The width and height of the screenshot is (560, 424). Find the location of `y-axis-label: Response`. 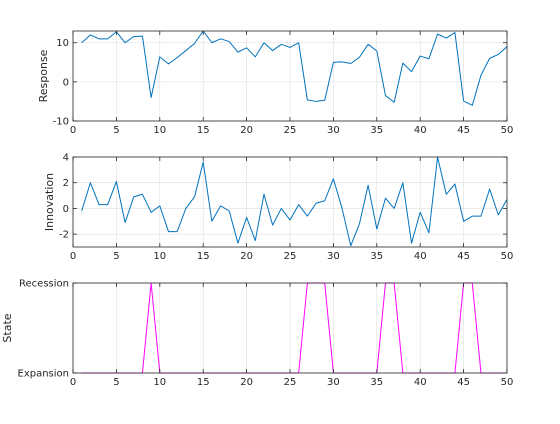

y-axis-label: Response is located at coordinates (43, 75).